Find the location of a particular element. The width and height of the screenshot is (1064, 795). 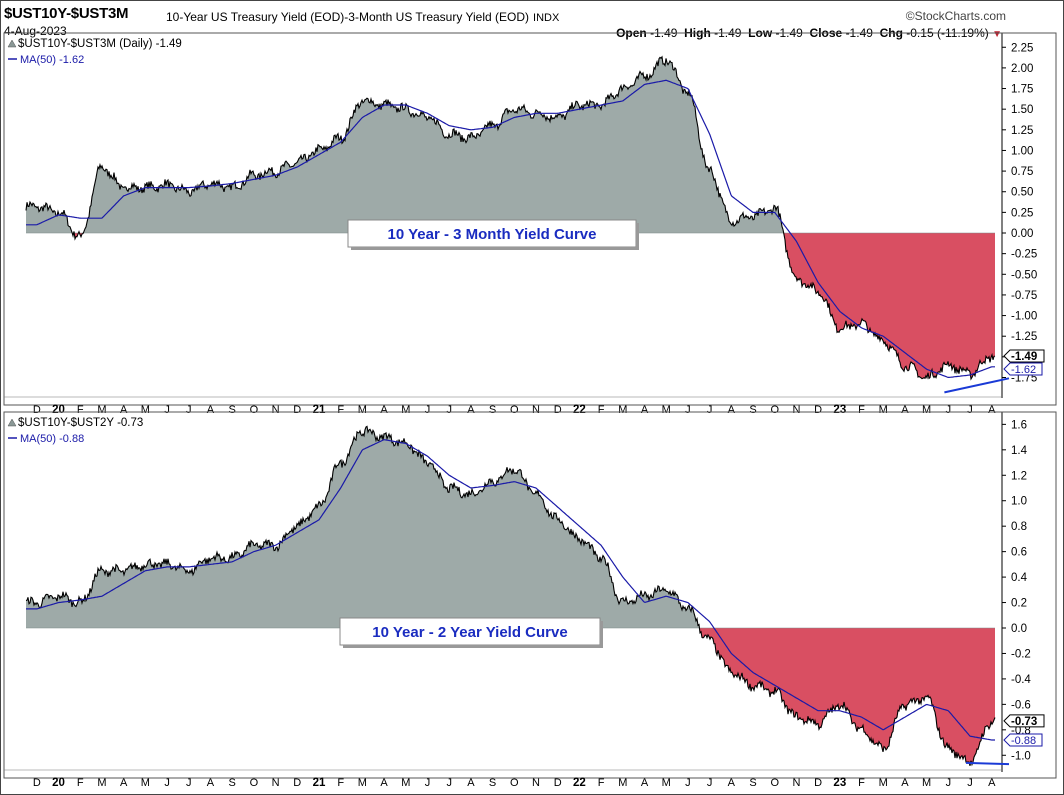

y-tick-label: -0.50 is located at coordinates (1024, 275).